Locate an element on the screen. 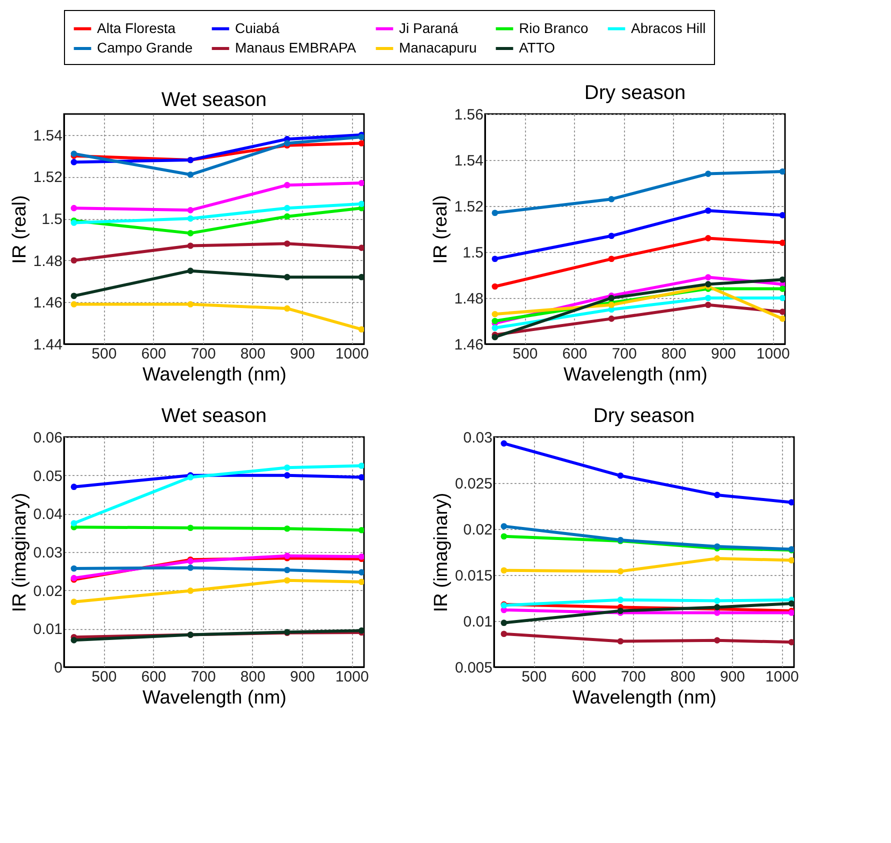  y-axis-title: IR (imaginary) is located at coordinates (441, 552).